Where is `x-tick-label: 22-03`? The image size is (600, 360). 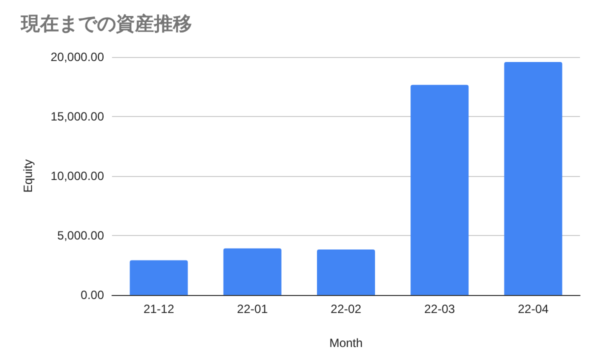
x-tick-label: 22-03 is located at coordinates (440, 309).